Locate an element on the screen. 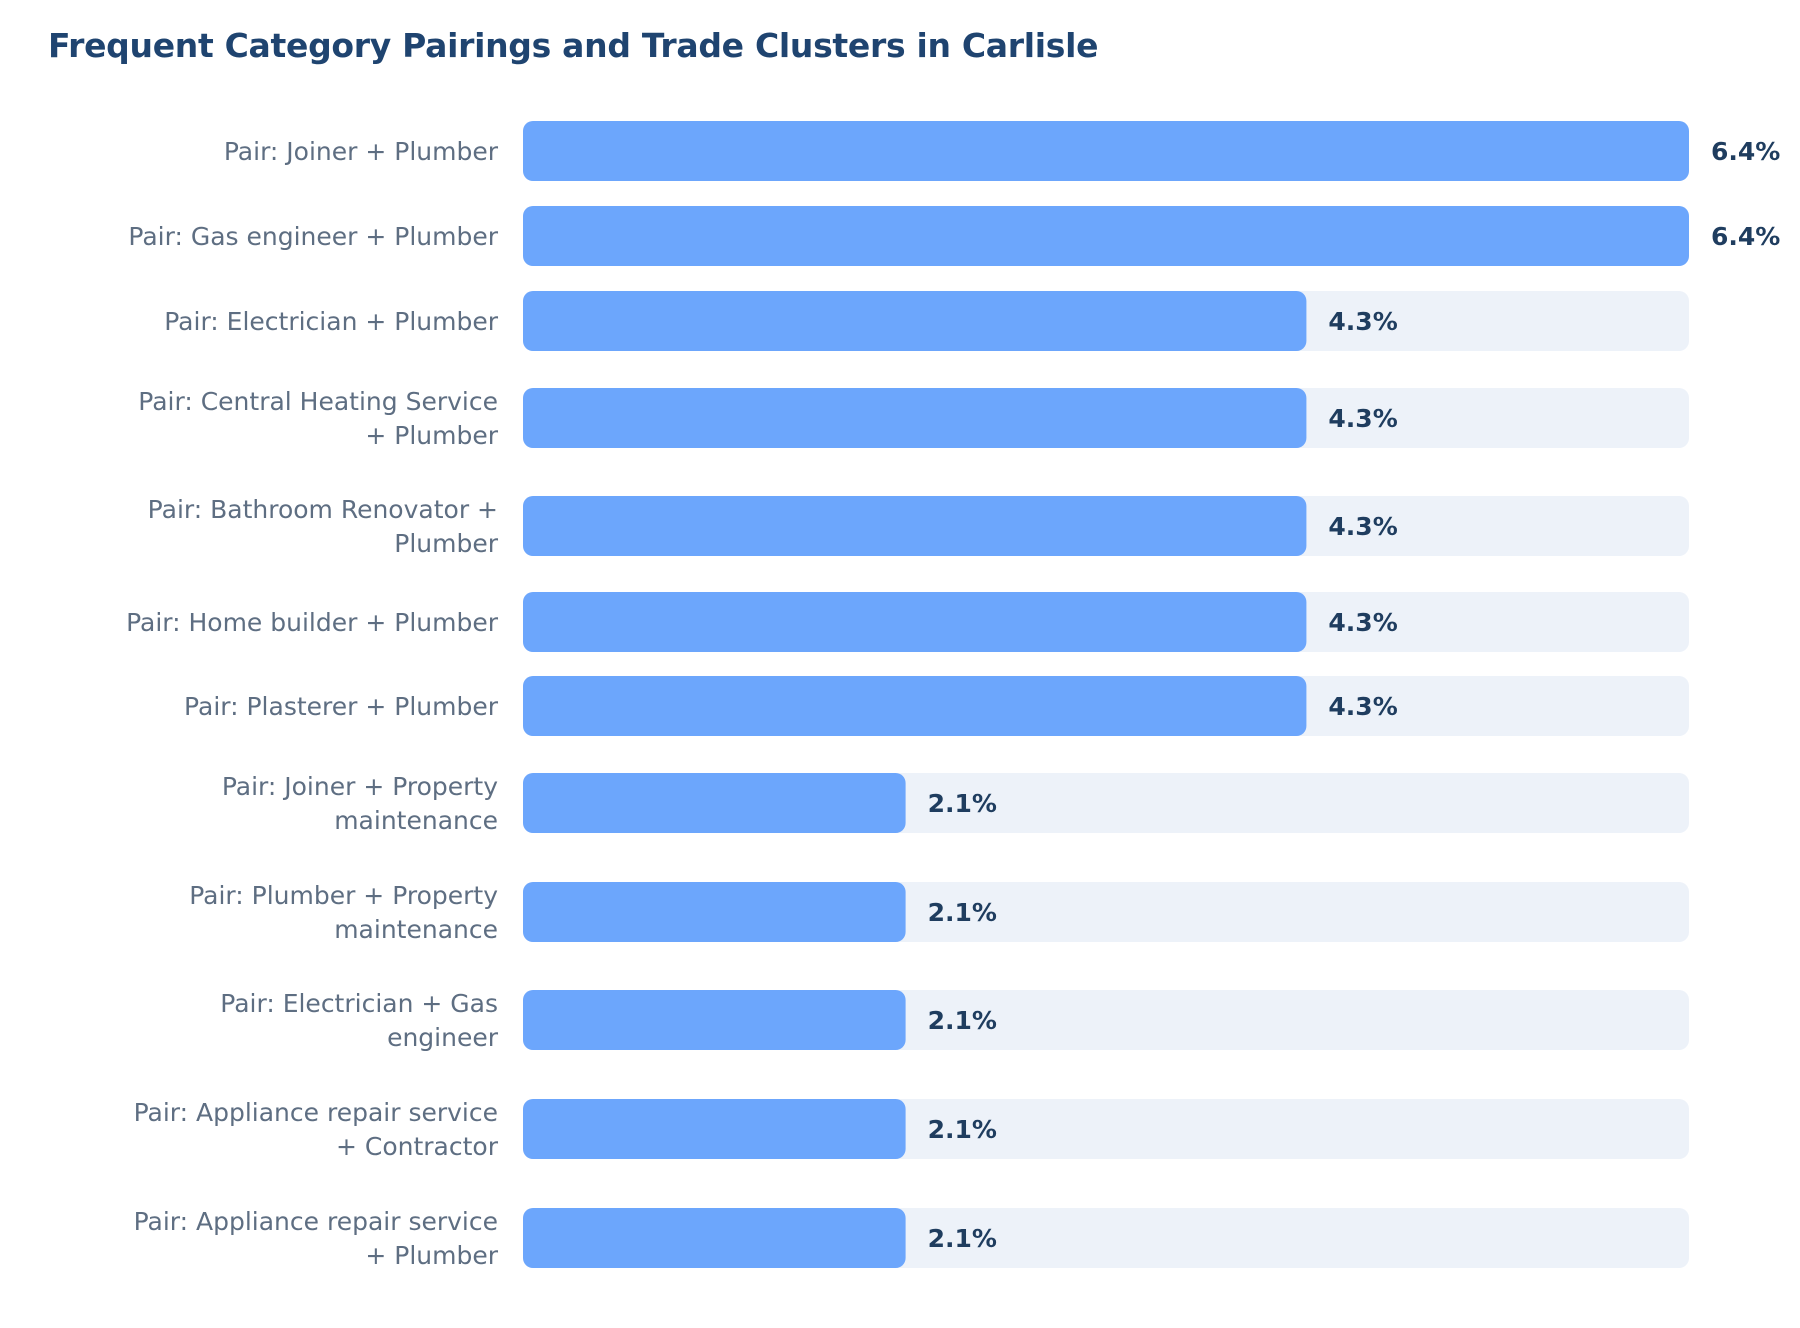 Image resolution: width=1800 pixels, height=1328 pixels. bar-row: Pair: Gas engineer + Plumber 6.4% is located at coordinates (954, 236).